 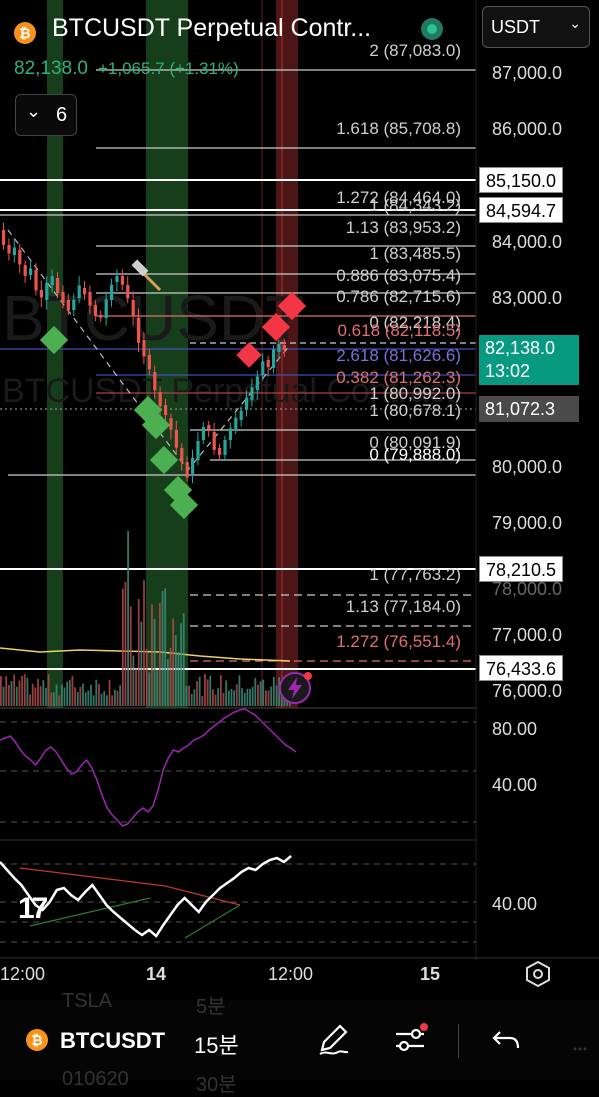 I want to click on rsi-tick: 80.00, so click(x=515, y=729).